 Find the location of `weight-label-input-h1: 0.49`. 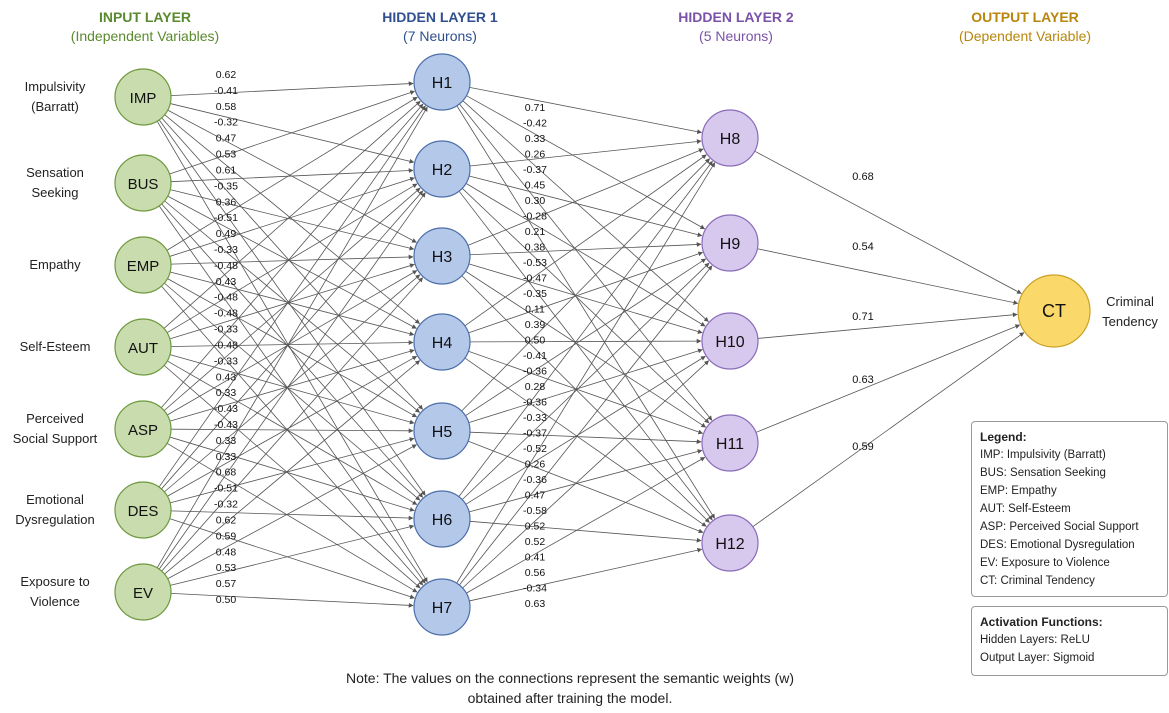

weight-label-input-h1: 0.49 is located at coordinates (226, 234).